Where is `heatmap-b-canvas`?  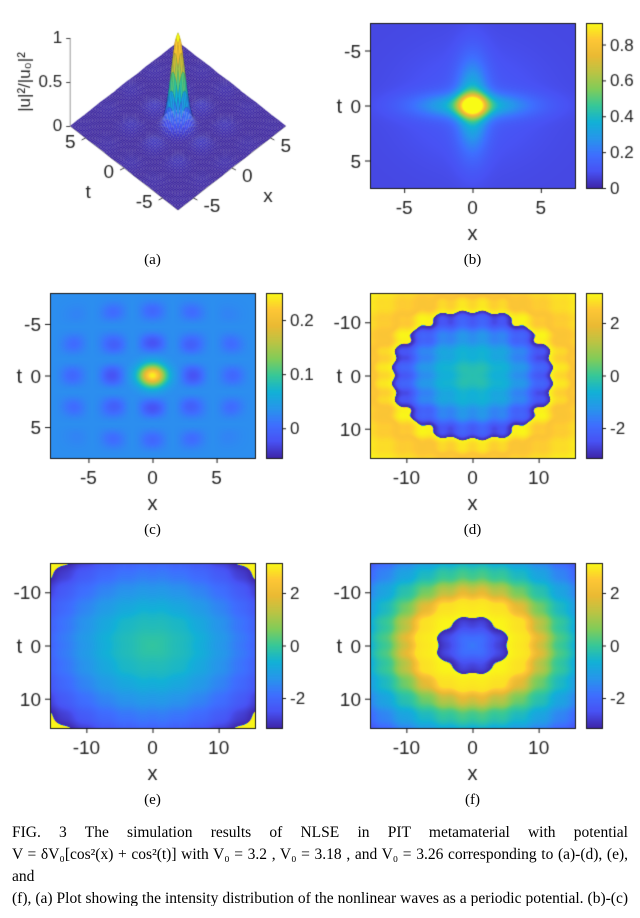 heatmap-b-canvas is located at coordinates (480, 128).